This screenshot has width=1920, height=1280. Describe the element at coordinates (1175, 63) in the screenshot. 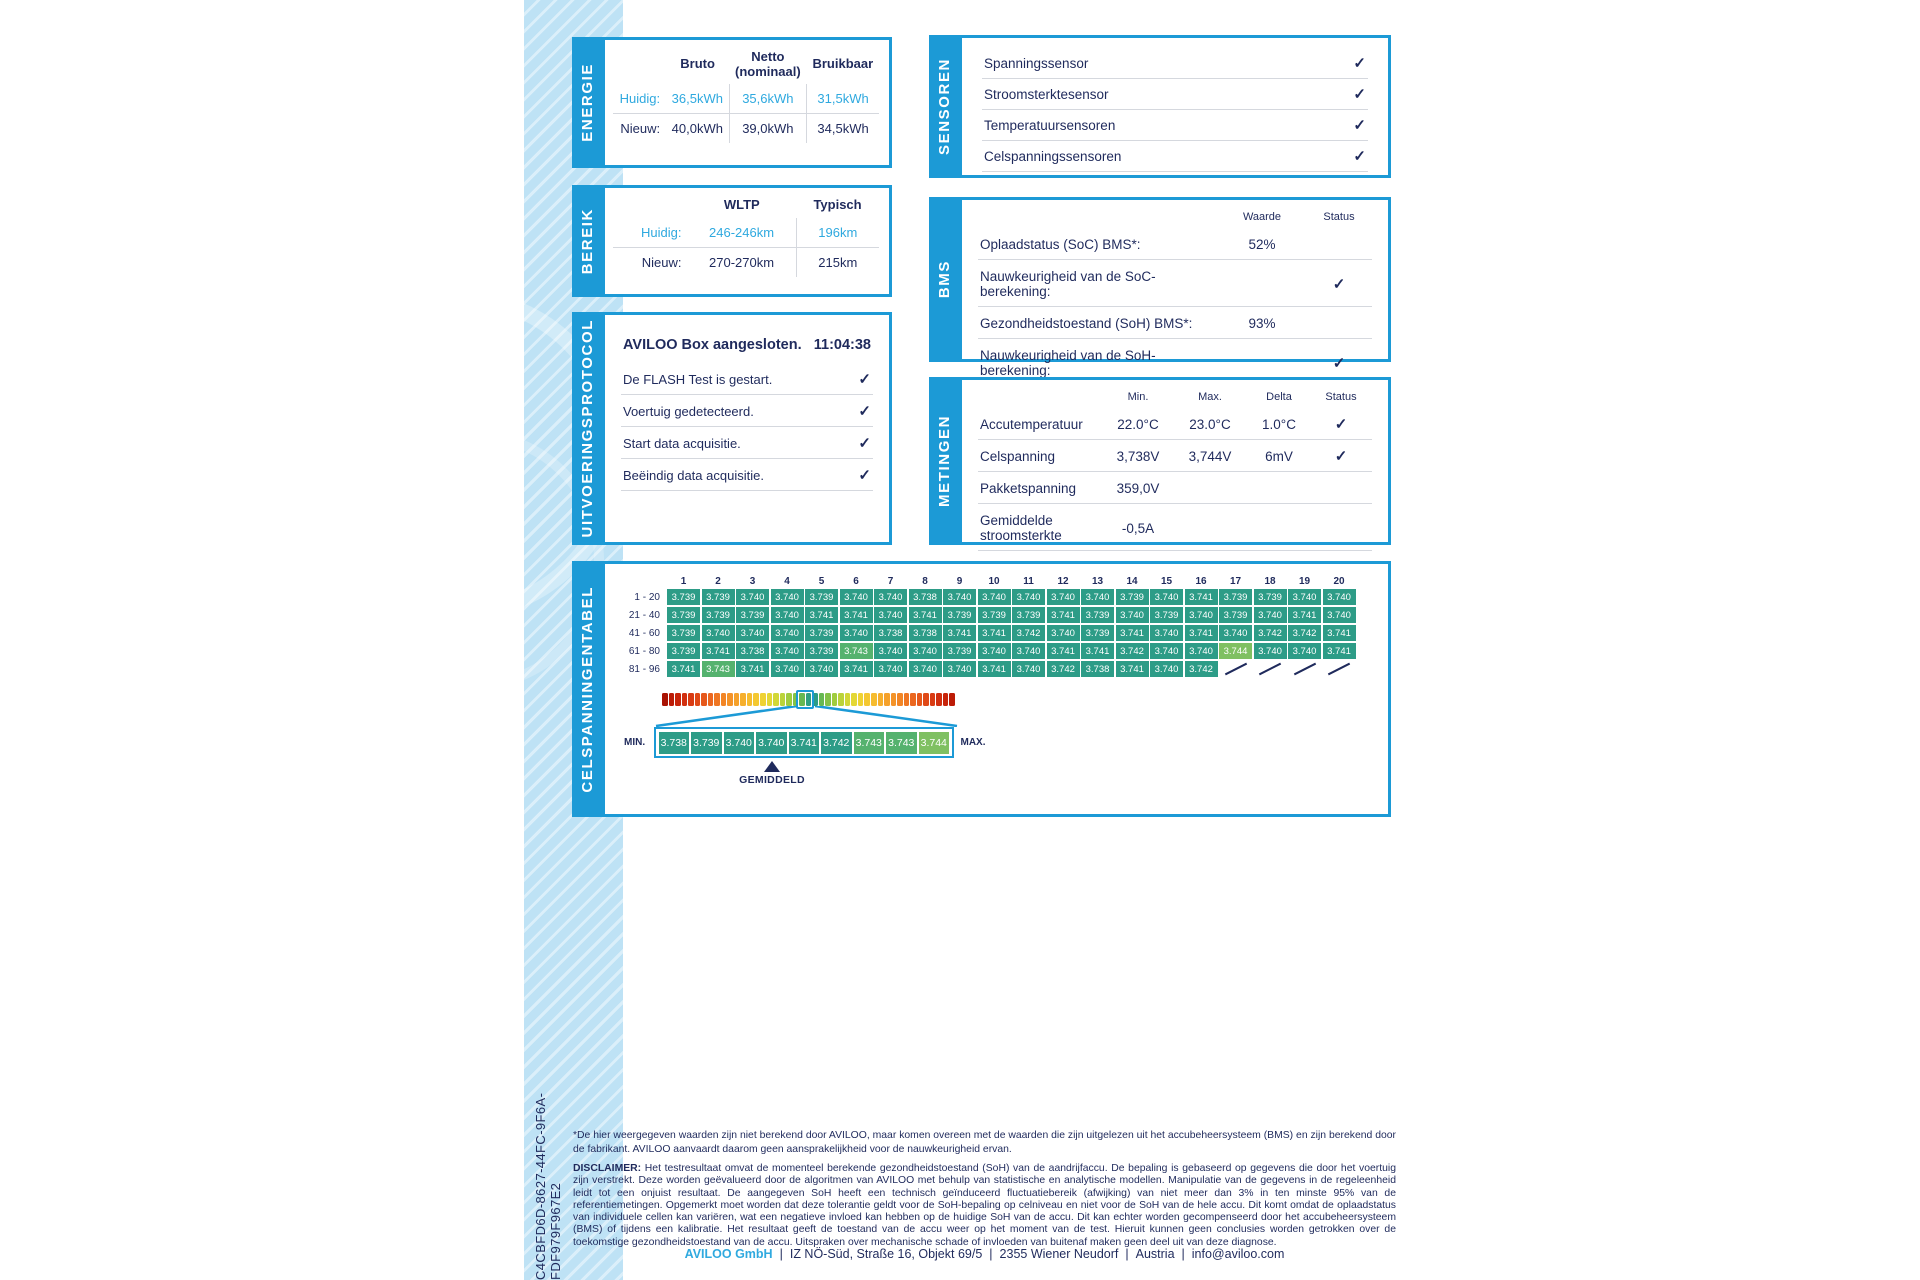

I see `sensor-row: Spanningssensor ✓` at that location.